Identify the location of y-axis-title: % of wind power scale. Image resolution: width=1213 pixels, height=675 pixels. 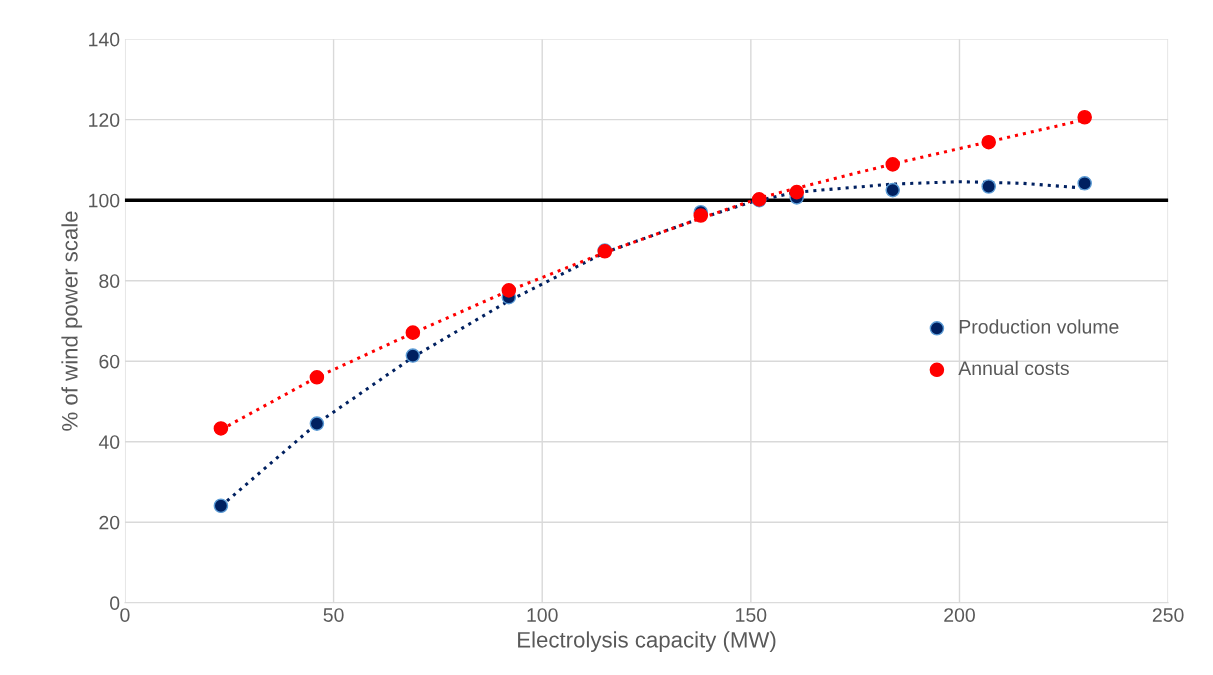
(72, 321).